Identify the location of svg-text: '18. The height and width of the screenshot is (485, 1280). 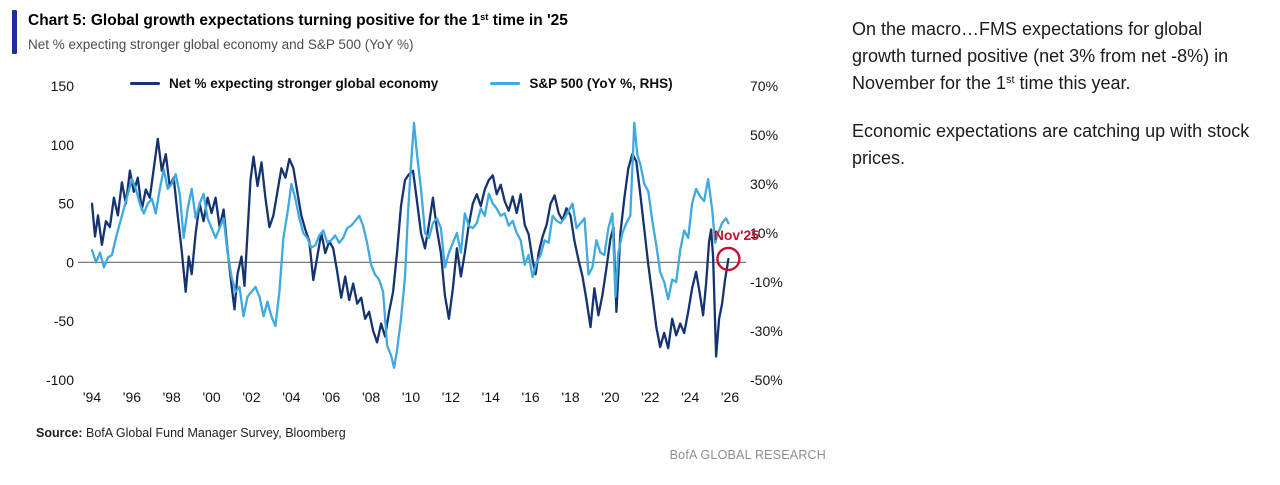
(570, 397).